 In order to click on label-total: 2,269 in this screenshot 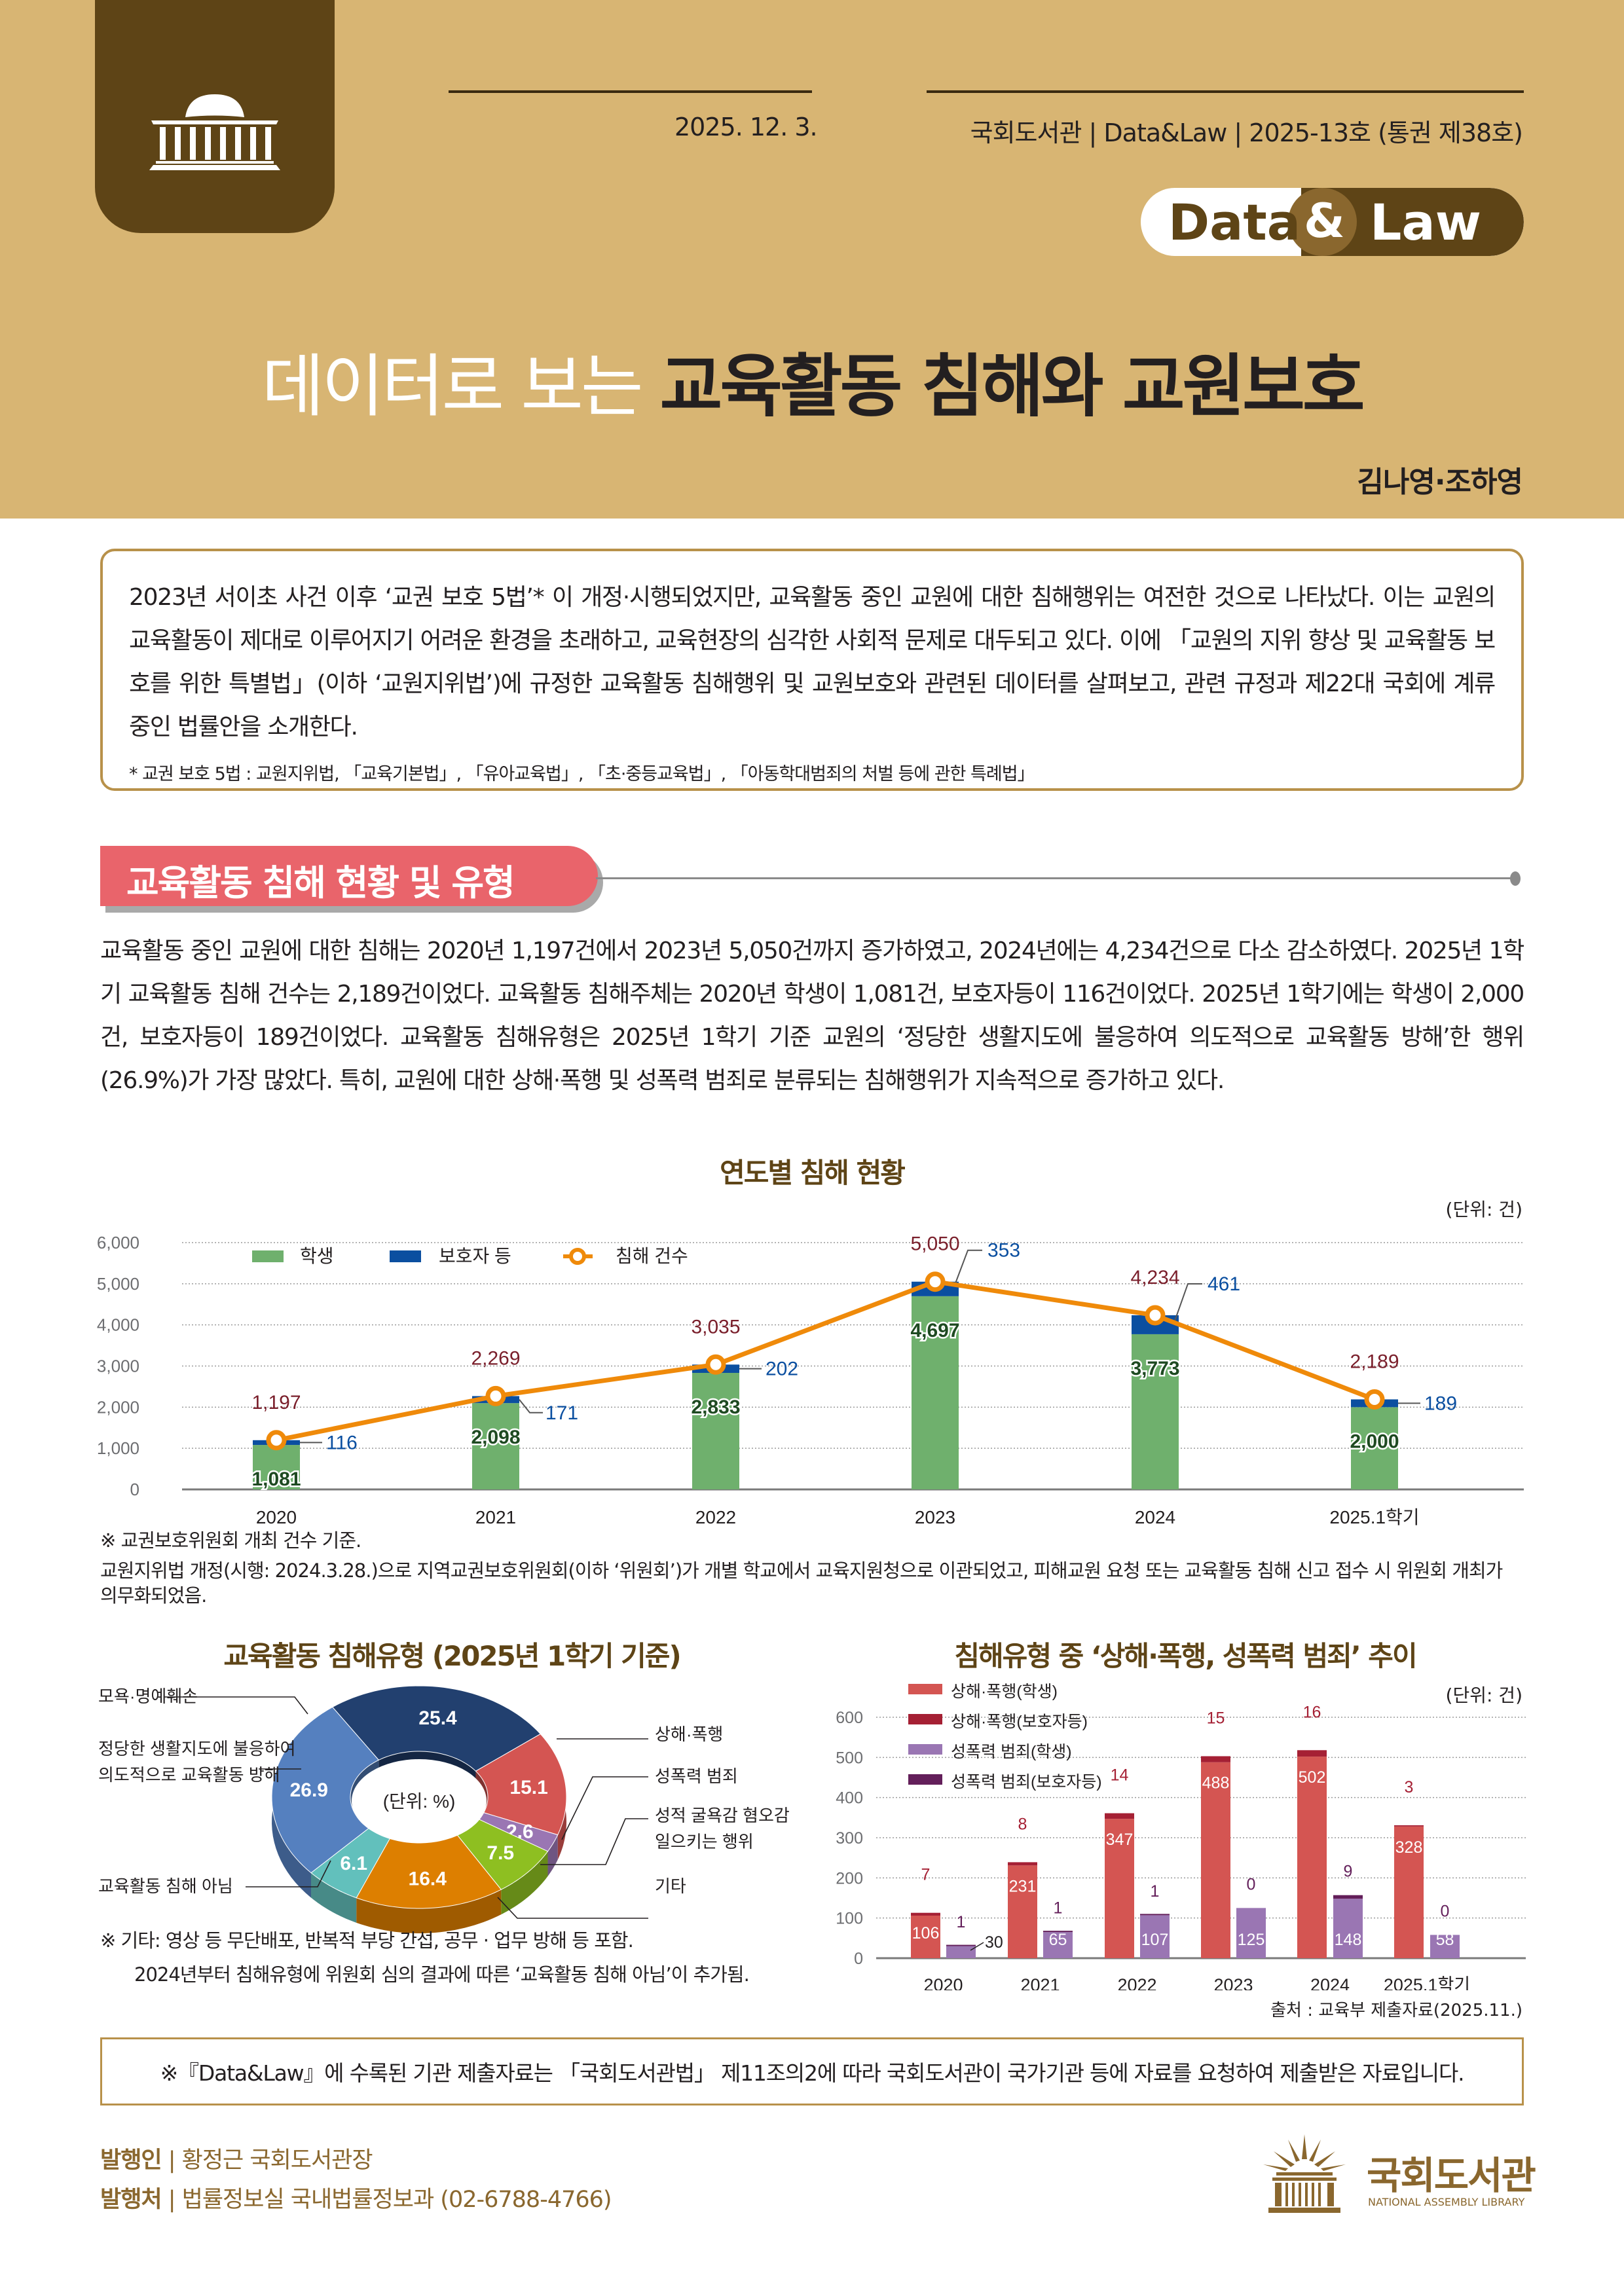, I will do `click(495, 1358)`.